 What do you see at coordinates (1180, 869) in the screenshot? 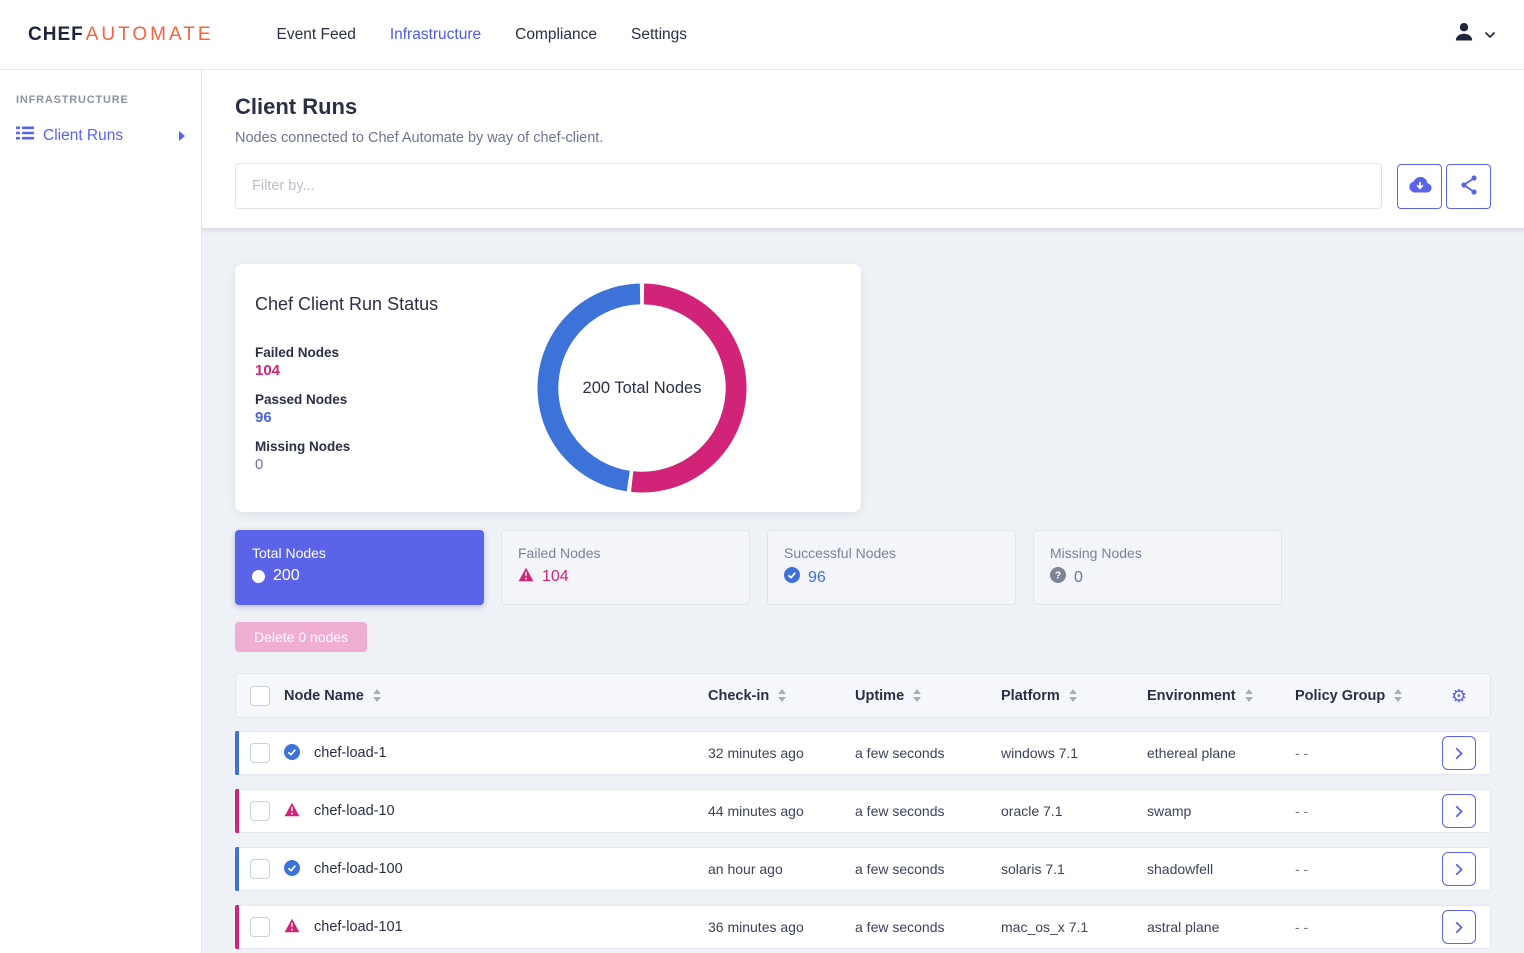
I see `environment-value: shadowfell` at bounding box center [1180, 869].